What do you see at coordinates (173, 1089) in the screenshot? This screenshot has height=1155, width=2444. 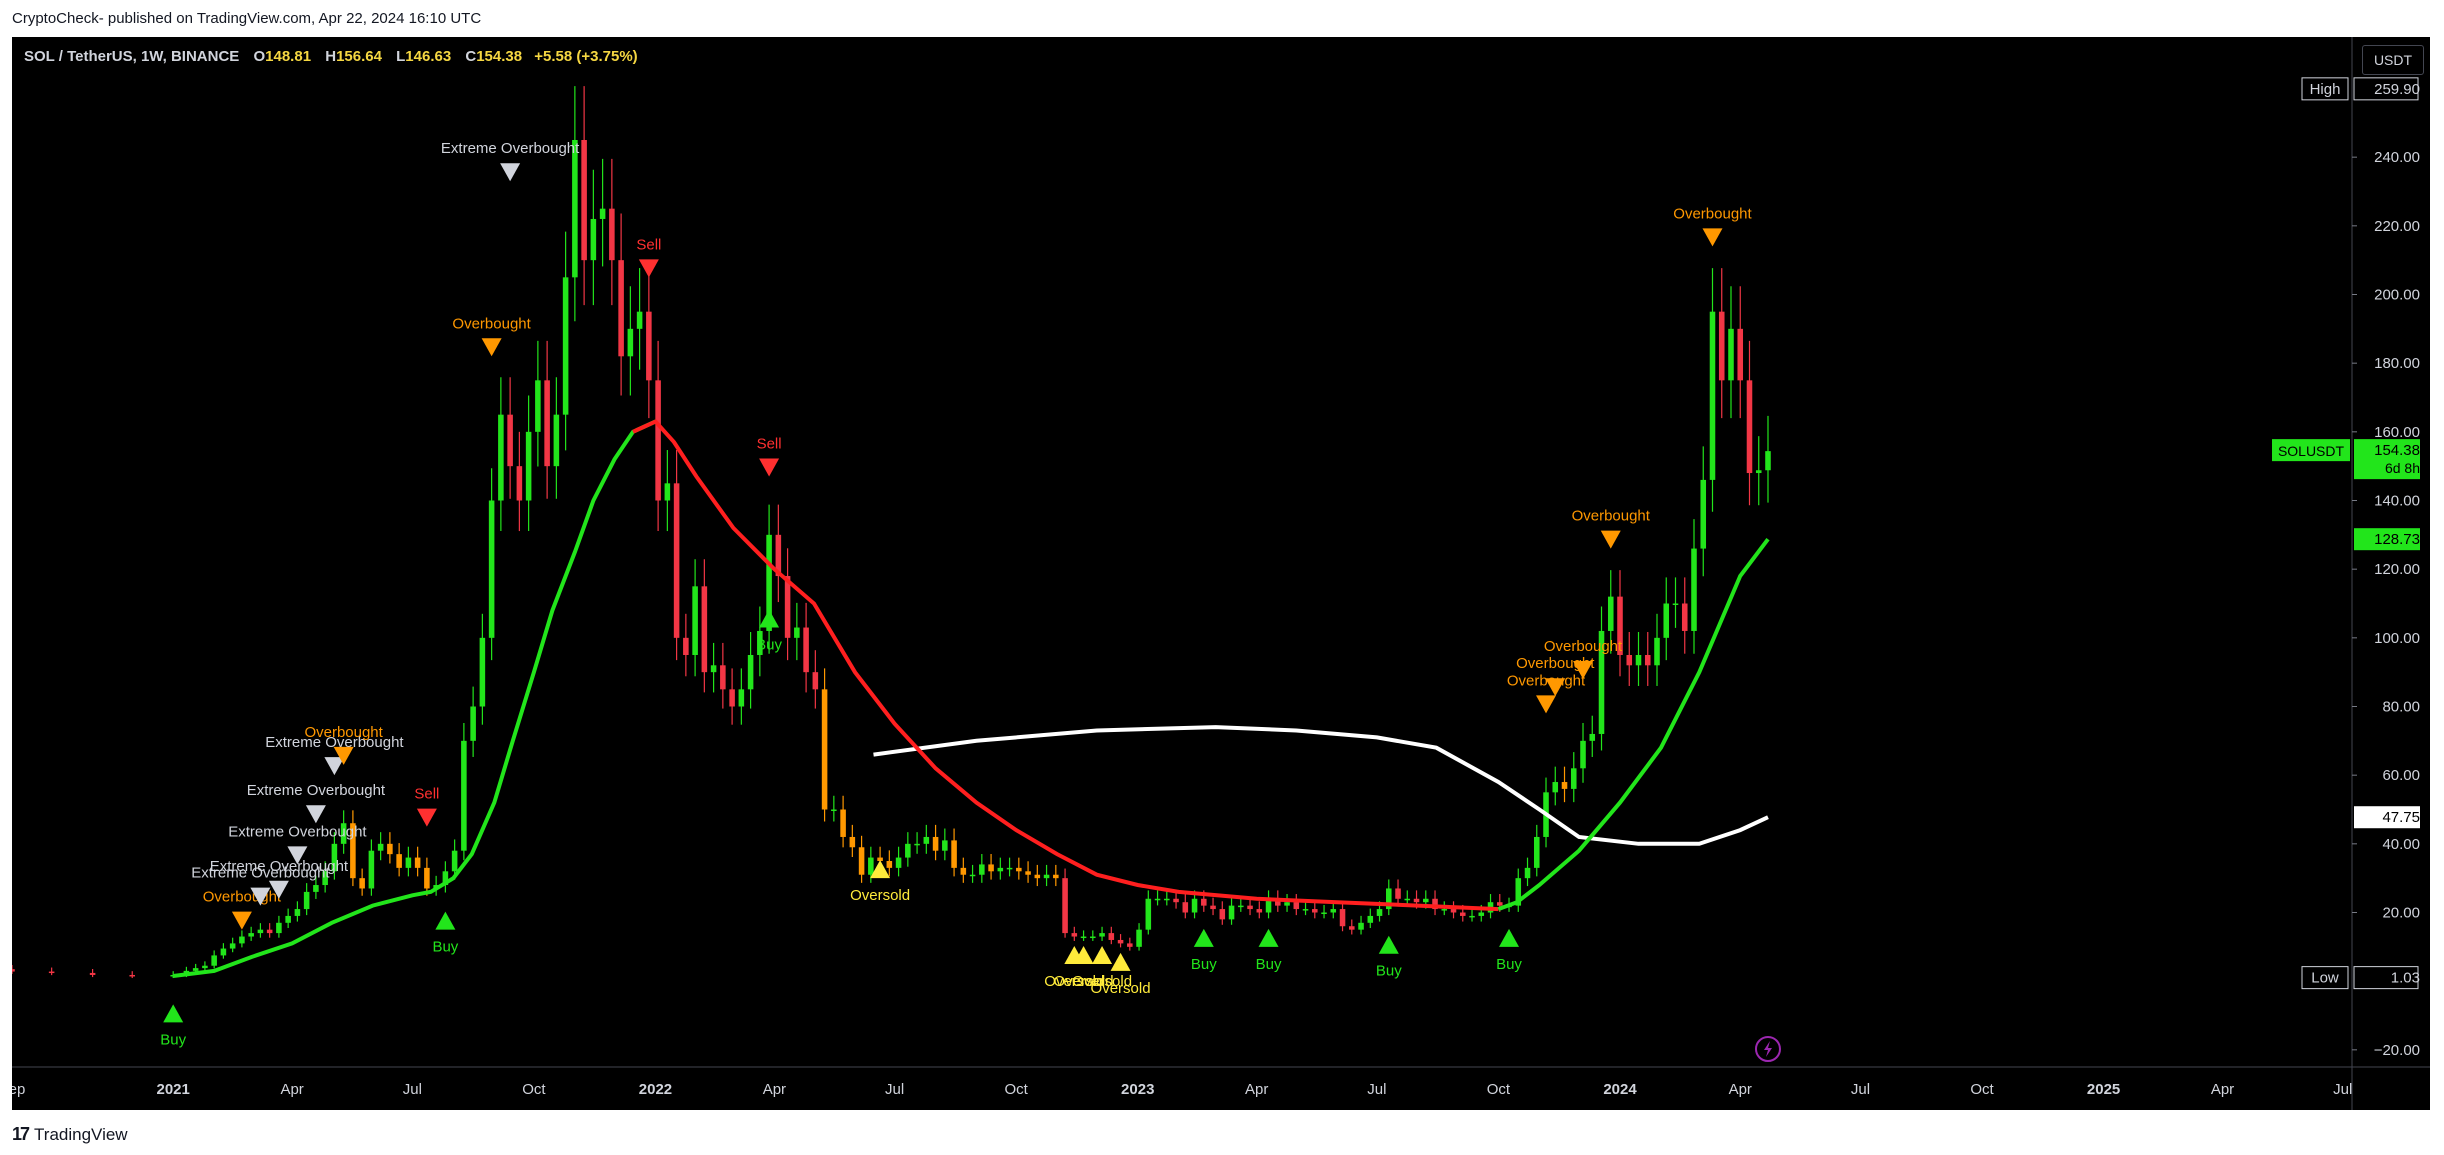 I see `x-tick-label: 2021` at bounding box center [173, 1089].